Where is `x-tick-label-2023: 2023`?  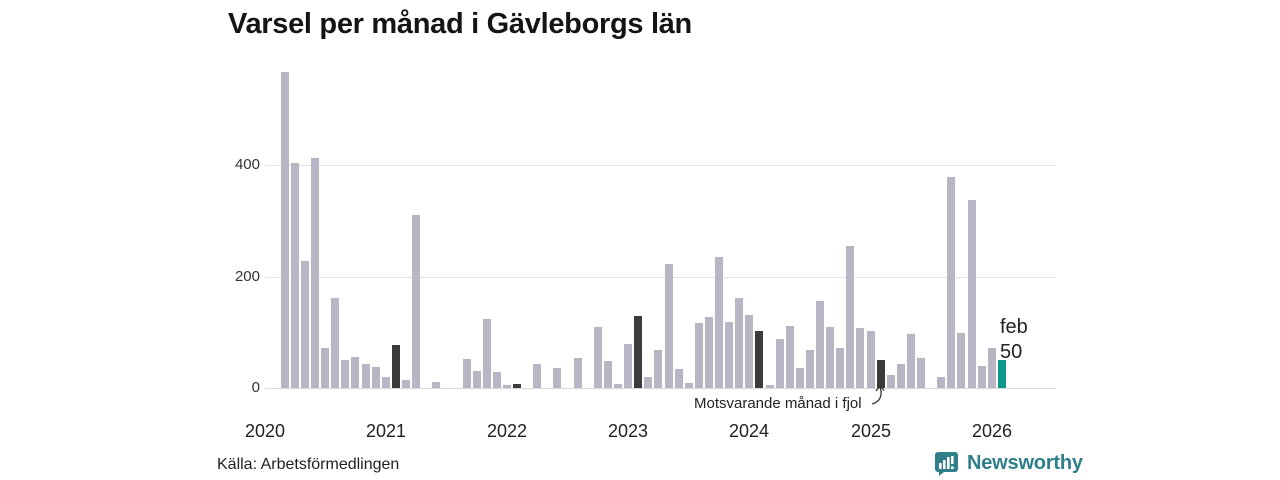
x-tick-label-2023: 2023 is located at coordinates (628, 431).